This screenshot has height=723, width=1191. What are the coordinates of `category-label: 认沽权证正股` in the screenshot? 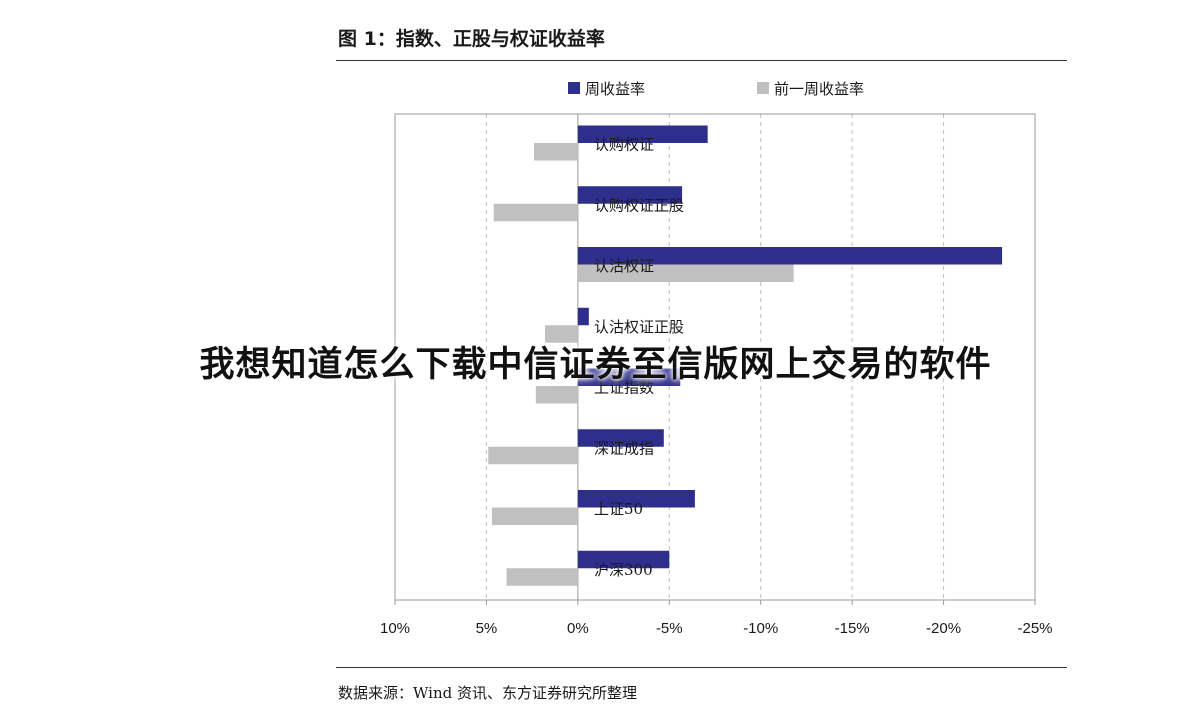 It's located at (639, 327).